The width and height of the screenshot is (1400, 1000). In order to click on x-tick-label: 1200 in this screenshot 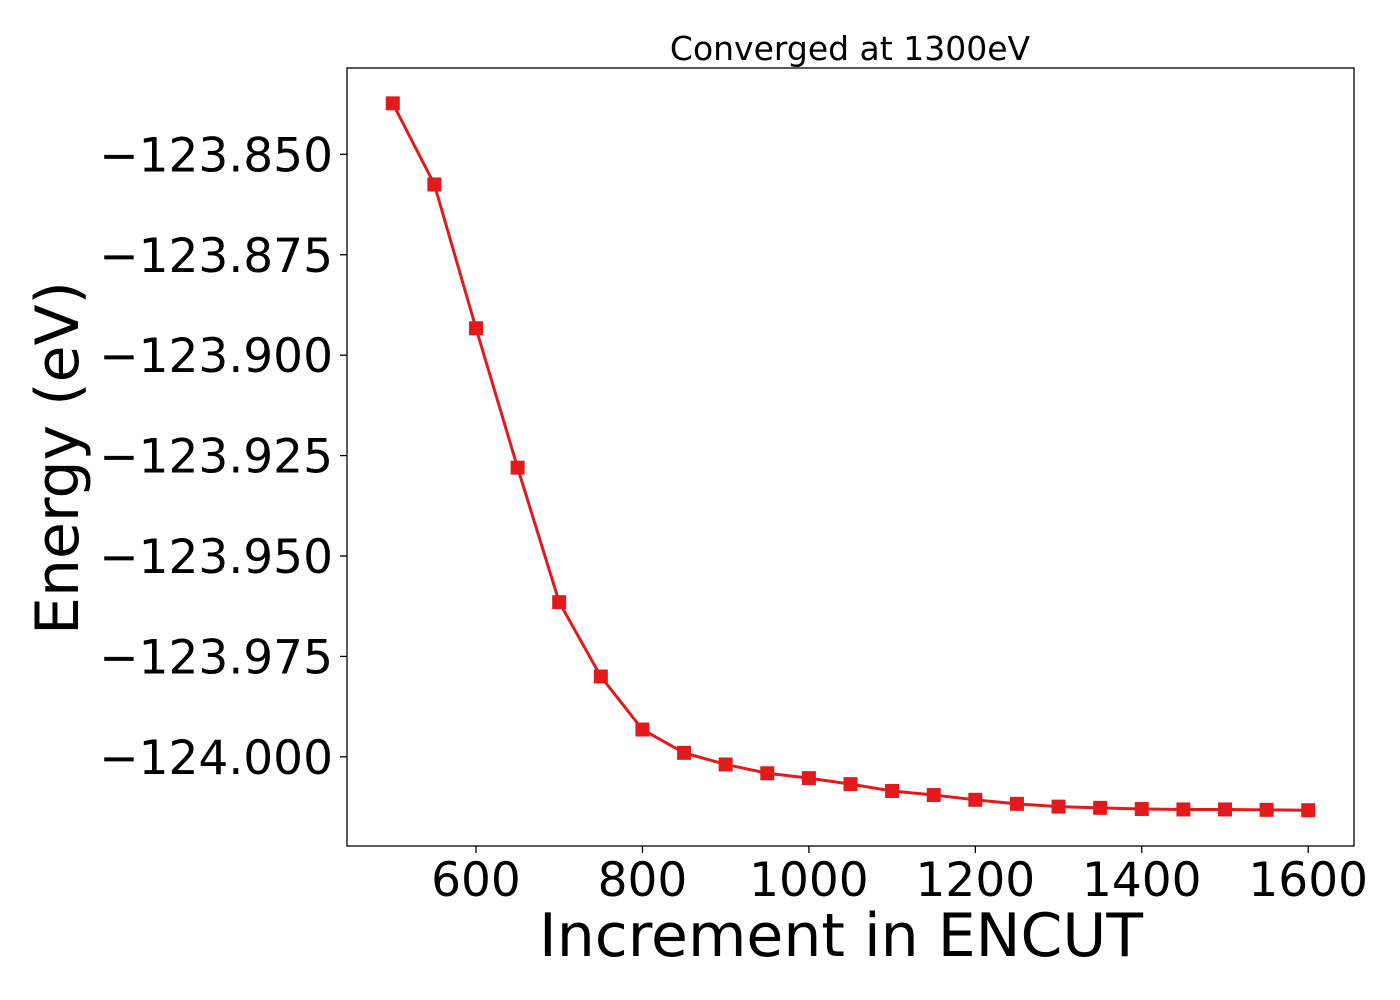, I will do `click(976, 880)`.